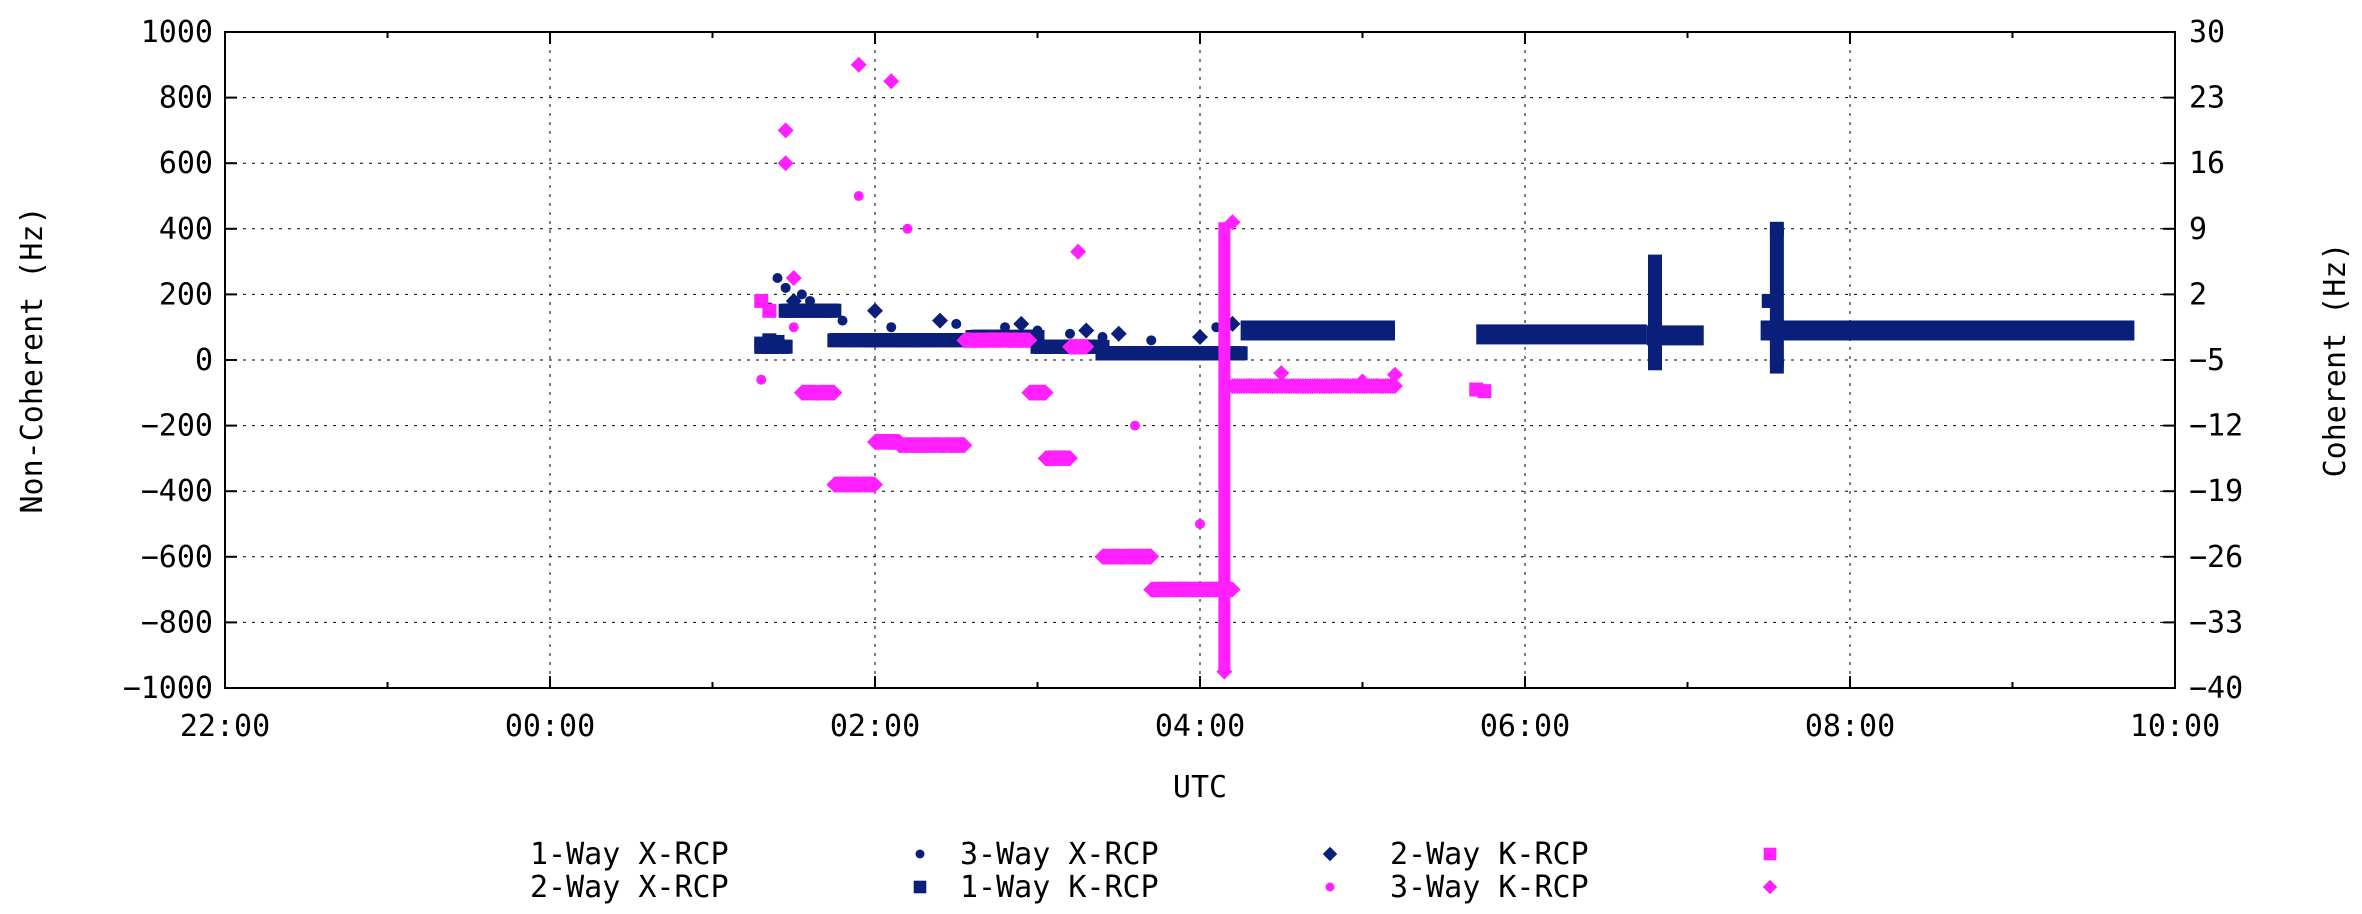  I want to click on legend-entry: 2-Way K-RCP, so click(1583, 854).